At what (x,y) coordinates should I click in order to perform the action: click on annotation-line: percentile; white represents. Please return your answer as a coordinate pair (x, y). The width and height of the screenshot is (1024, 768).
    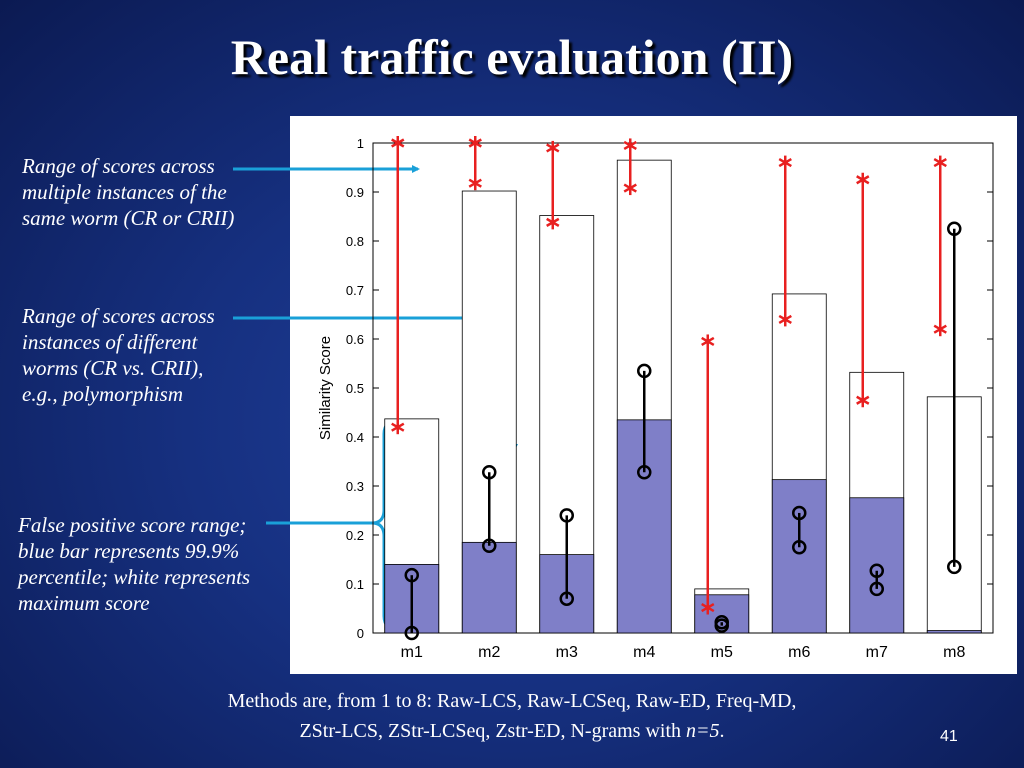
    Looking at the image, I should click on (134, 577).